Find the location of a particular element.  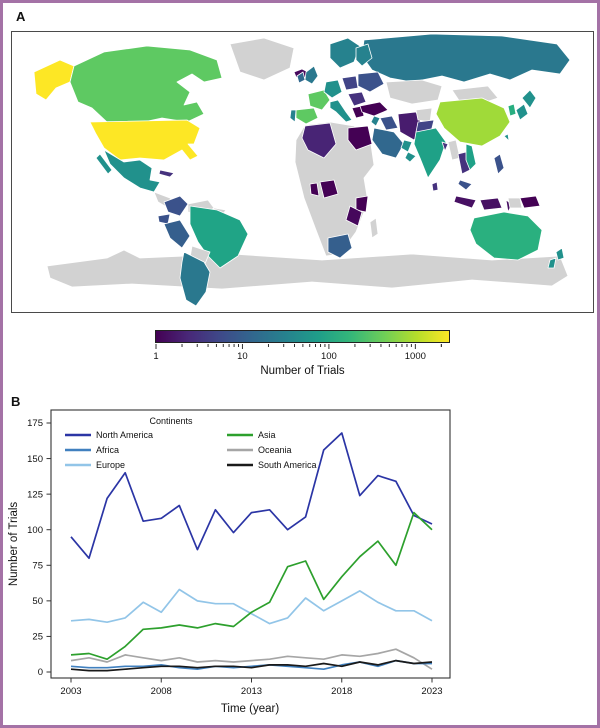

map-region-algeria is located at coordinates (319, 140).